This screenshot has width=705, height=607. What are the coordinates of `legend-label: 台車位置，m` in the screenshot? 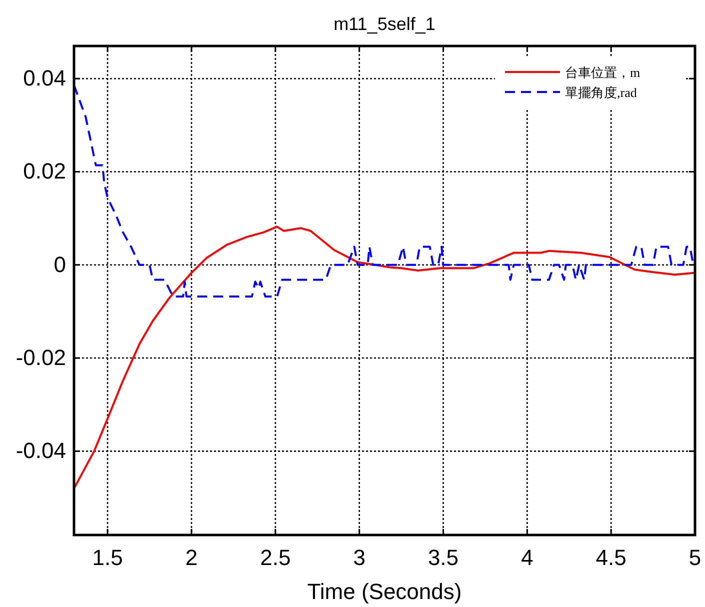 It's located at (602, 72).